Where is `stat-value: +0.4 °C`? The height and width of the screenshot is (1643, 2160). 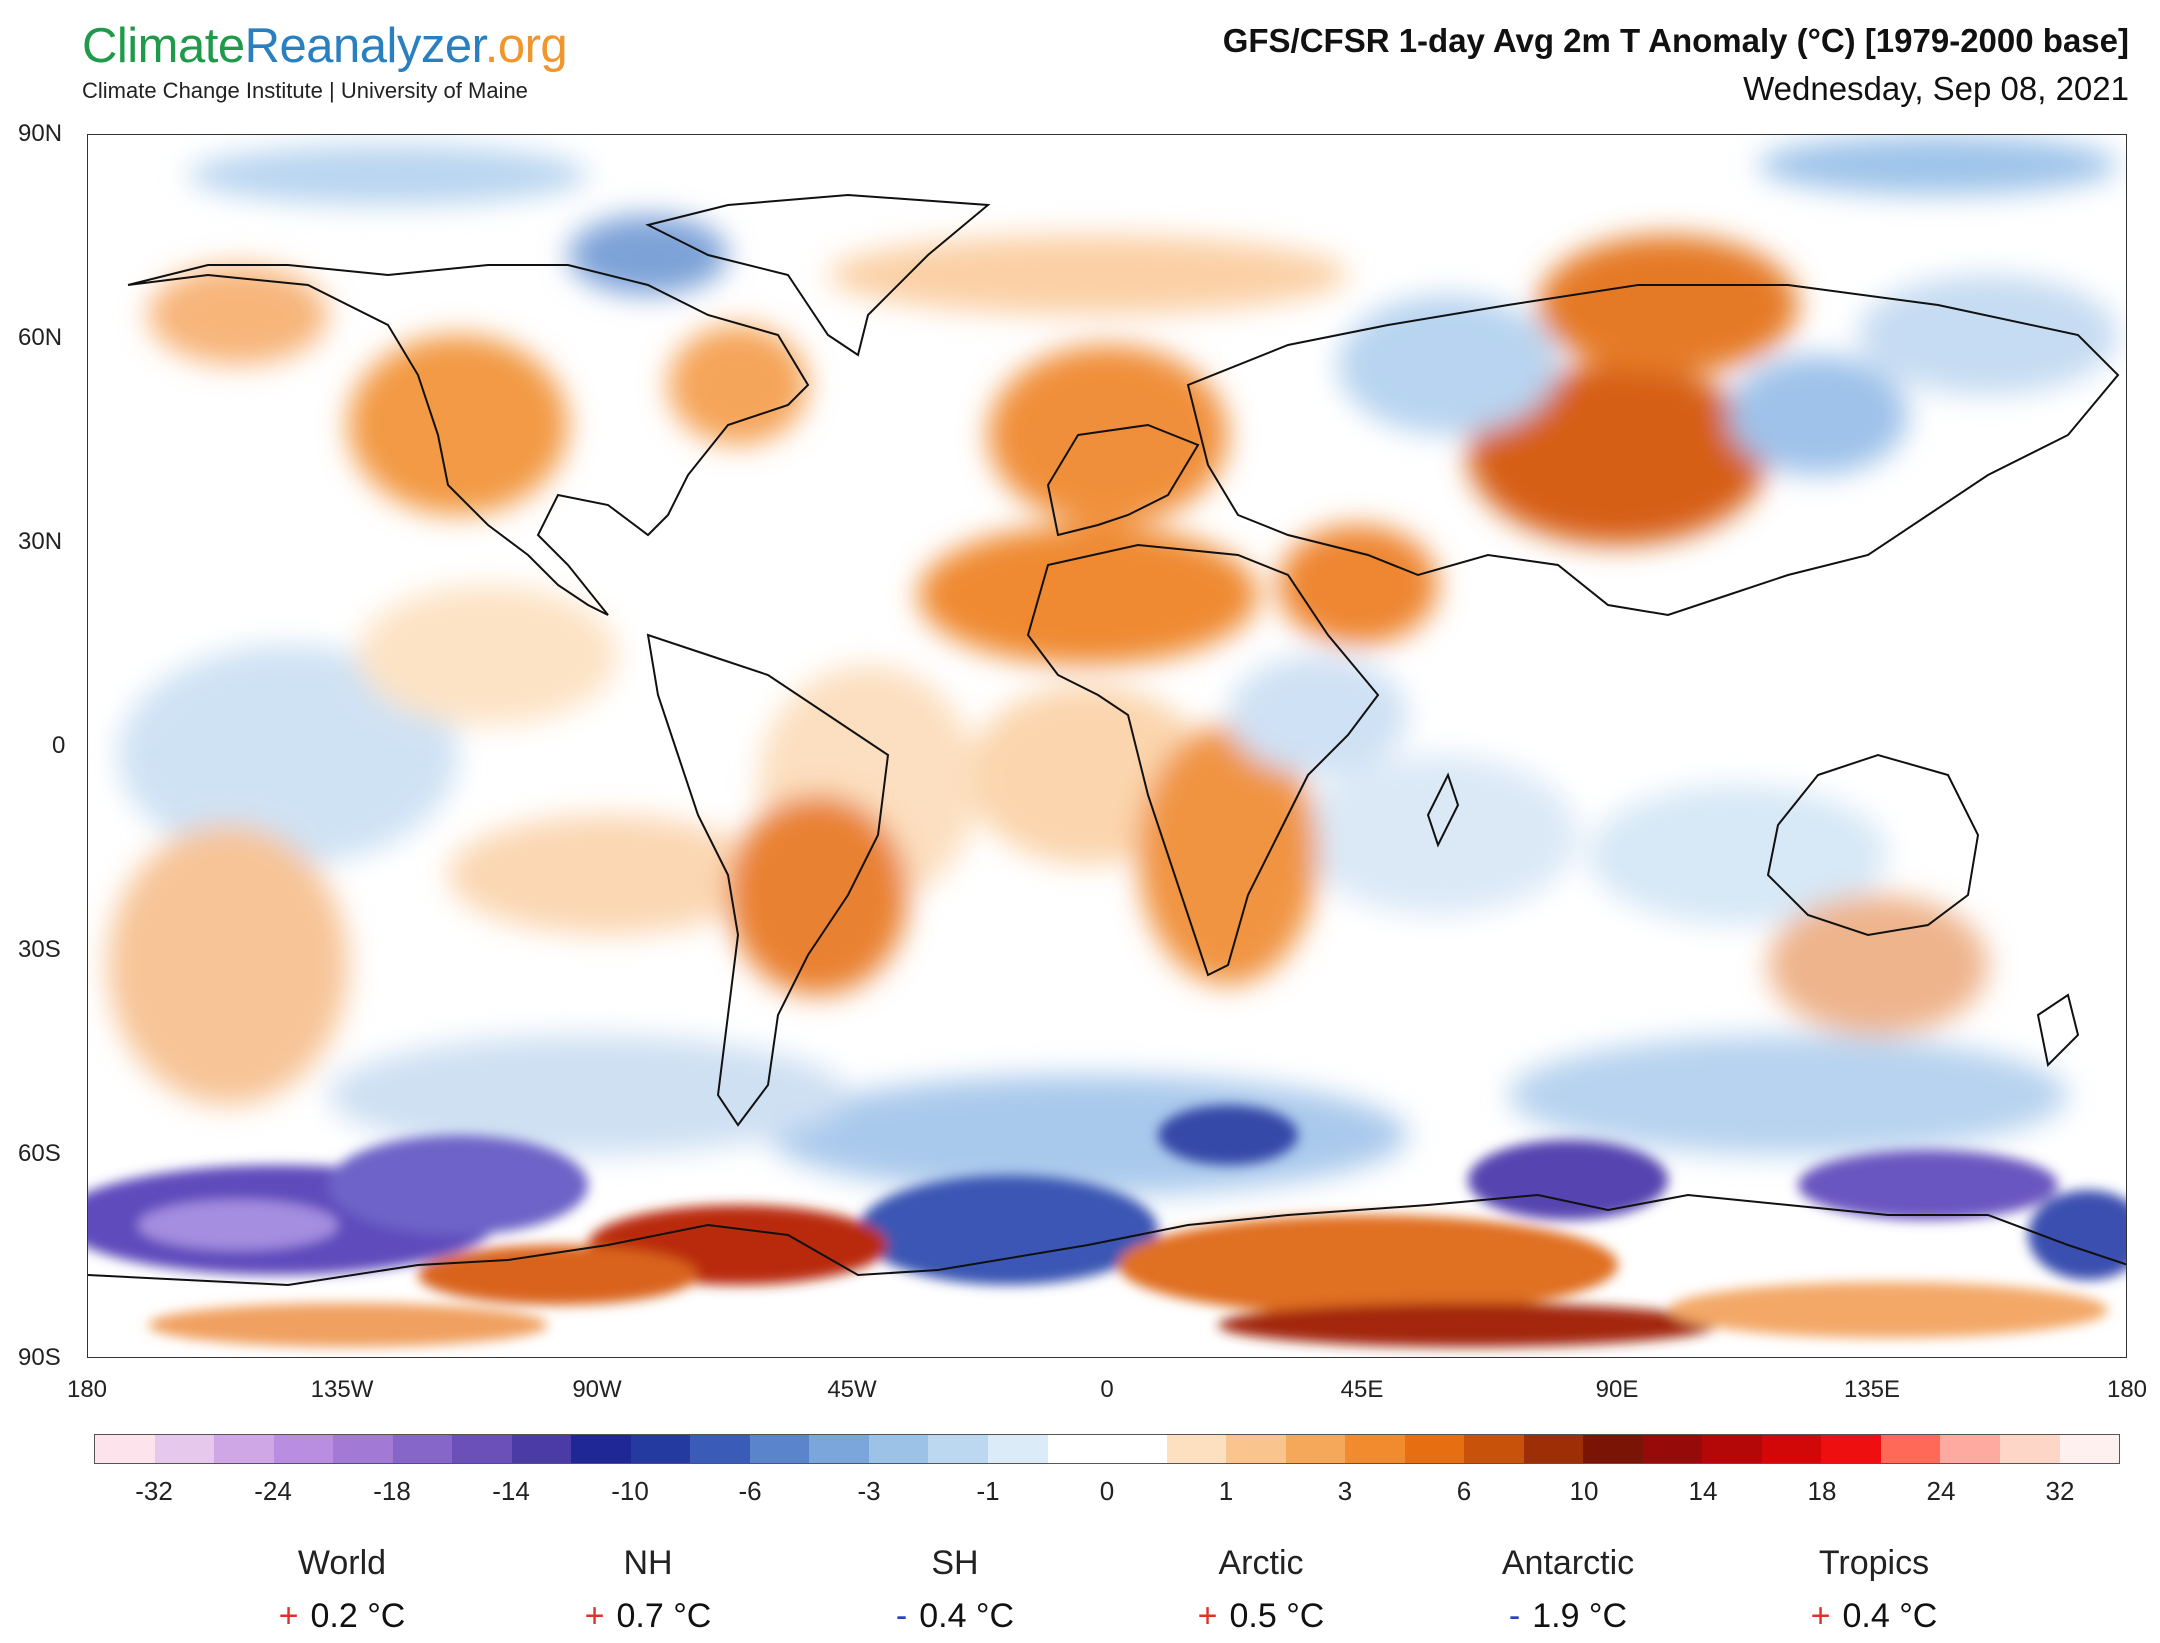 stat-value: +0.4 °C is located at coordinates (1874, 1616).